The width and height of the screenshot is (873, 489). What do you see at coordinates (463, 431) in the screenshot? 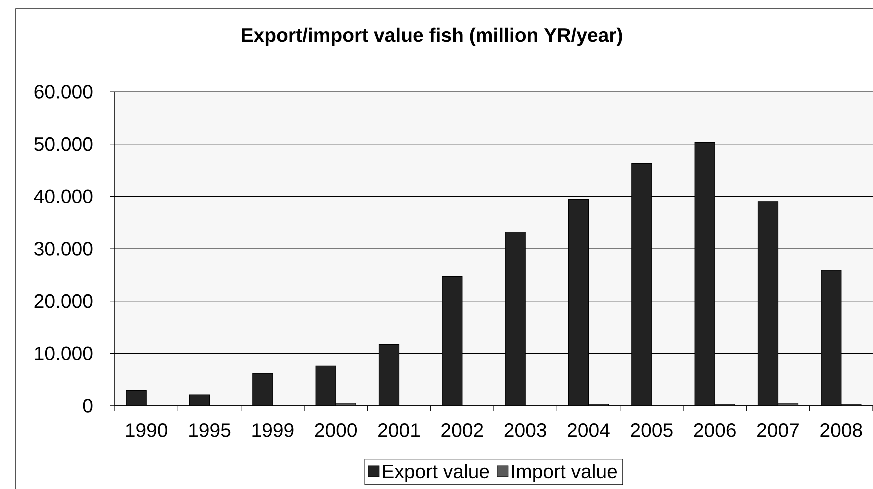
I see `x-tick-label: 2002` at bounding box center [463, 431].